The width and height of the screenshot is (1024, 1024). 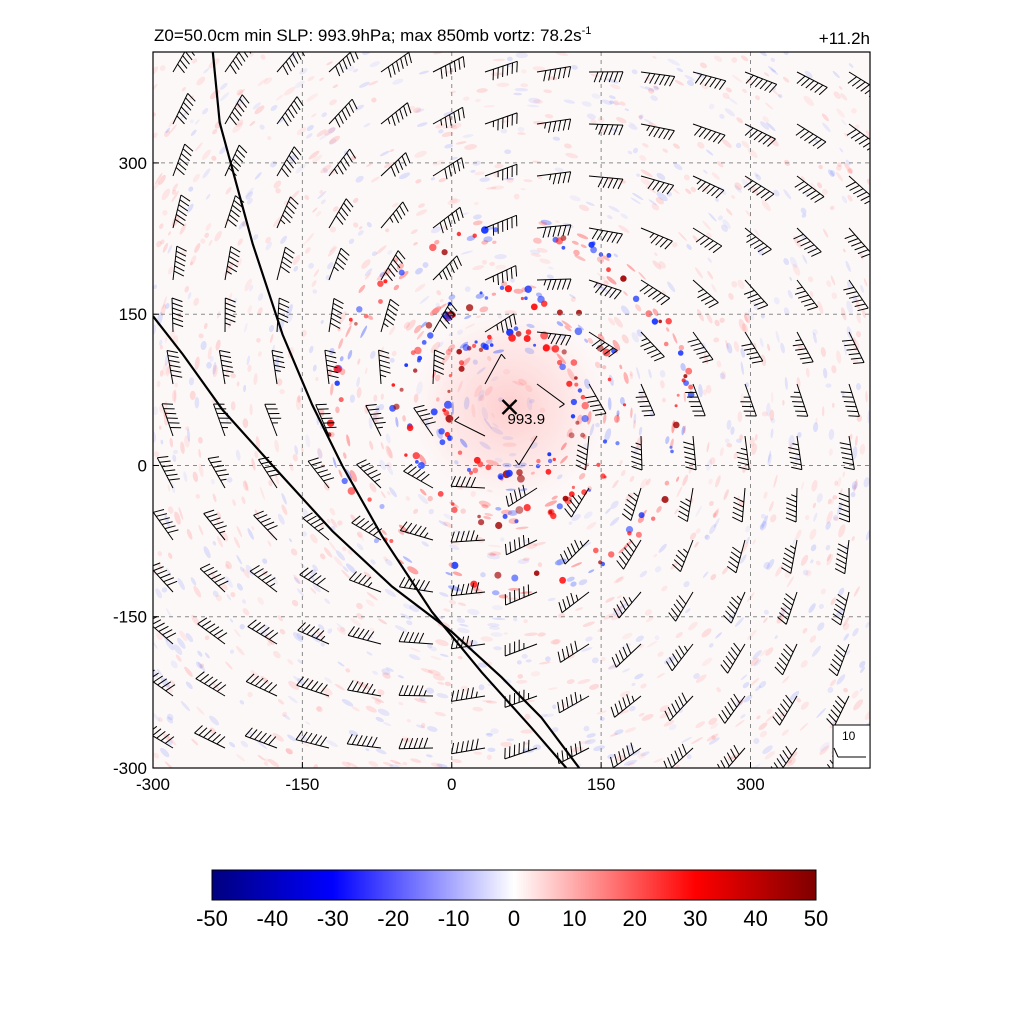 What do you see at coordinates (451, 784) in the screenshot?
I see `x-tick-label: 0` at bounding box center [451, 784].